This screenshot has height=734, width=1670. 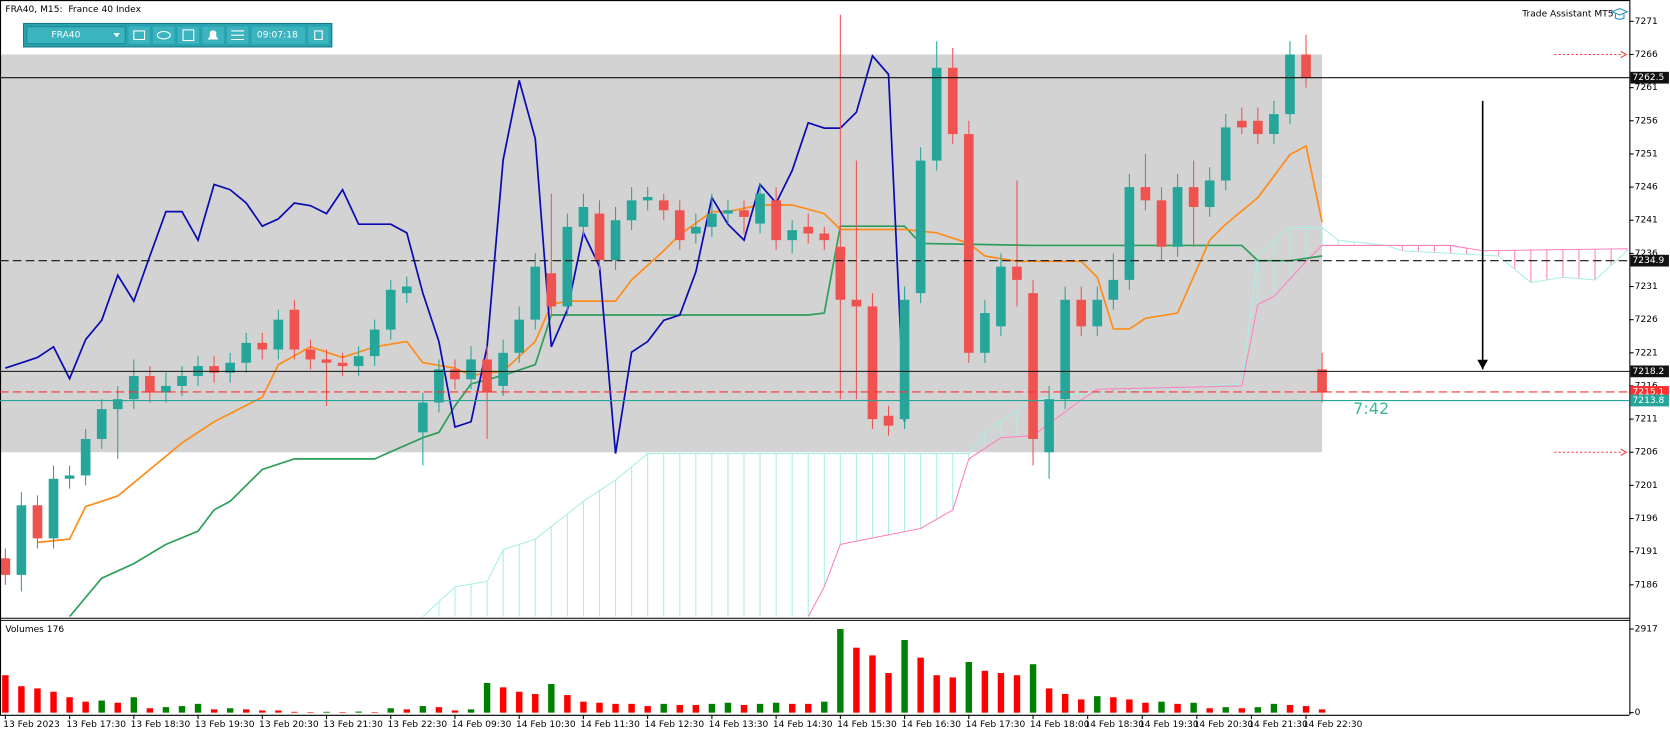 I want to click on graduation-icon, so click(x=1619, y=13).